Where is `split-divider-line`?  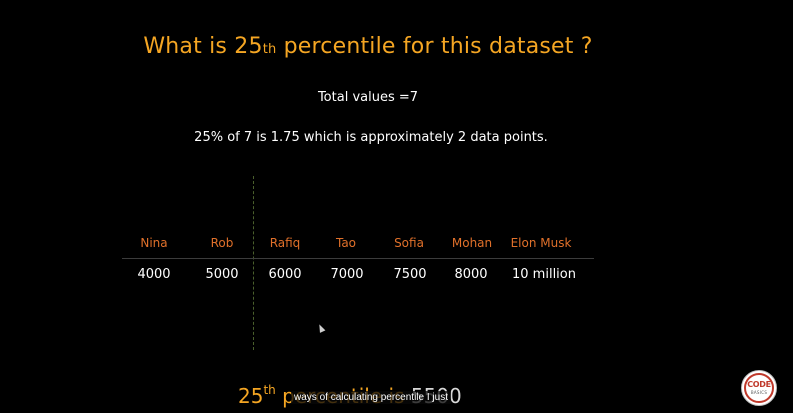 split-divider-line is located at coordinates (253, 263).